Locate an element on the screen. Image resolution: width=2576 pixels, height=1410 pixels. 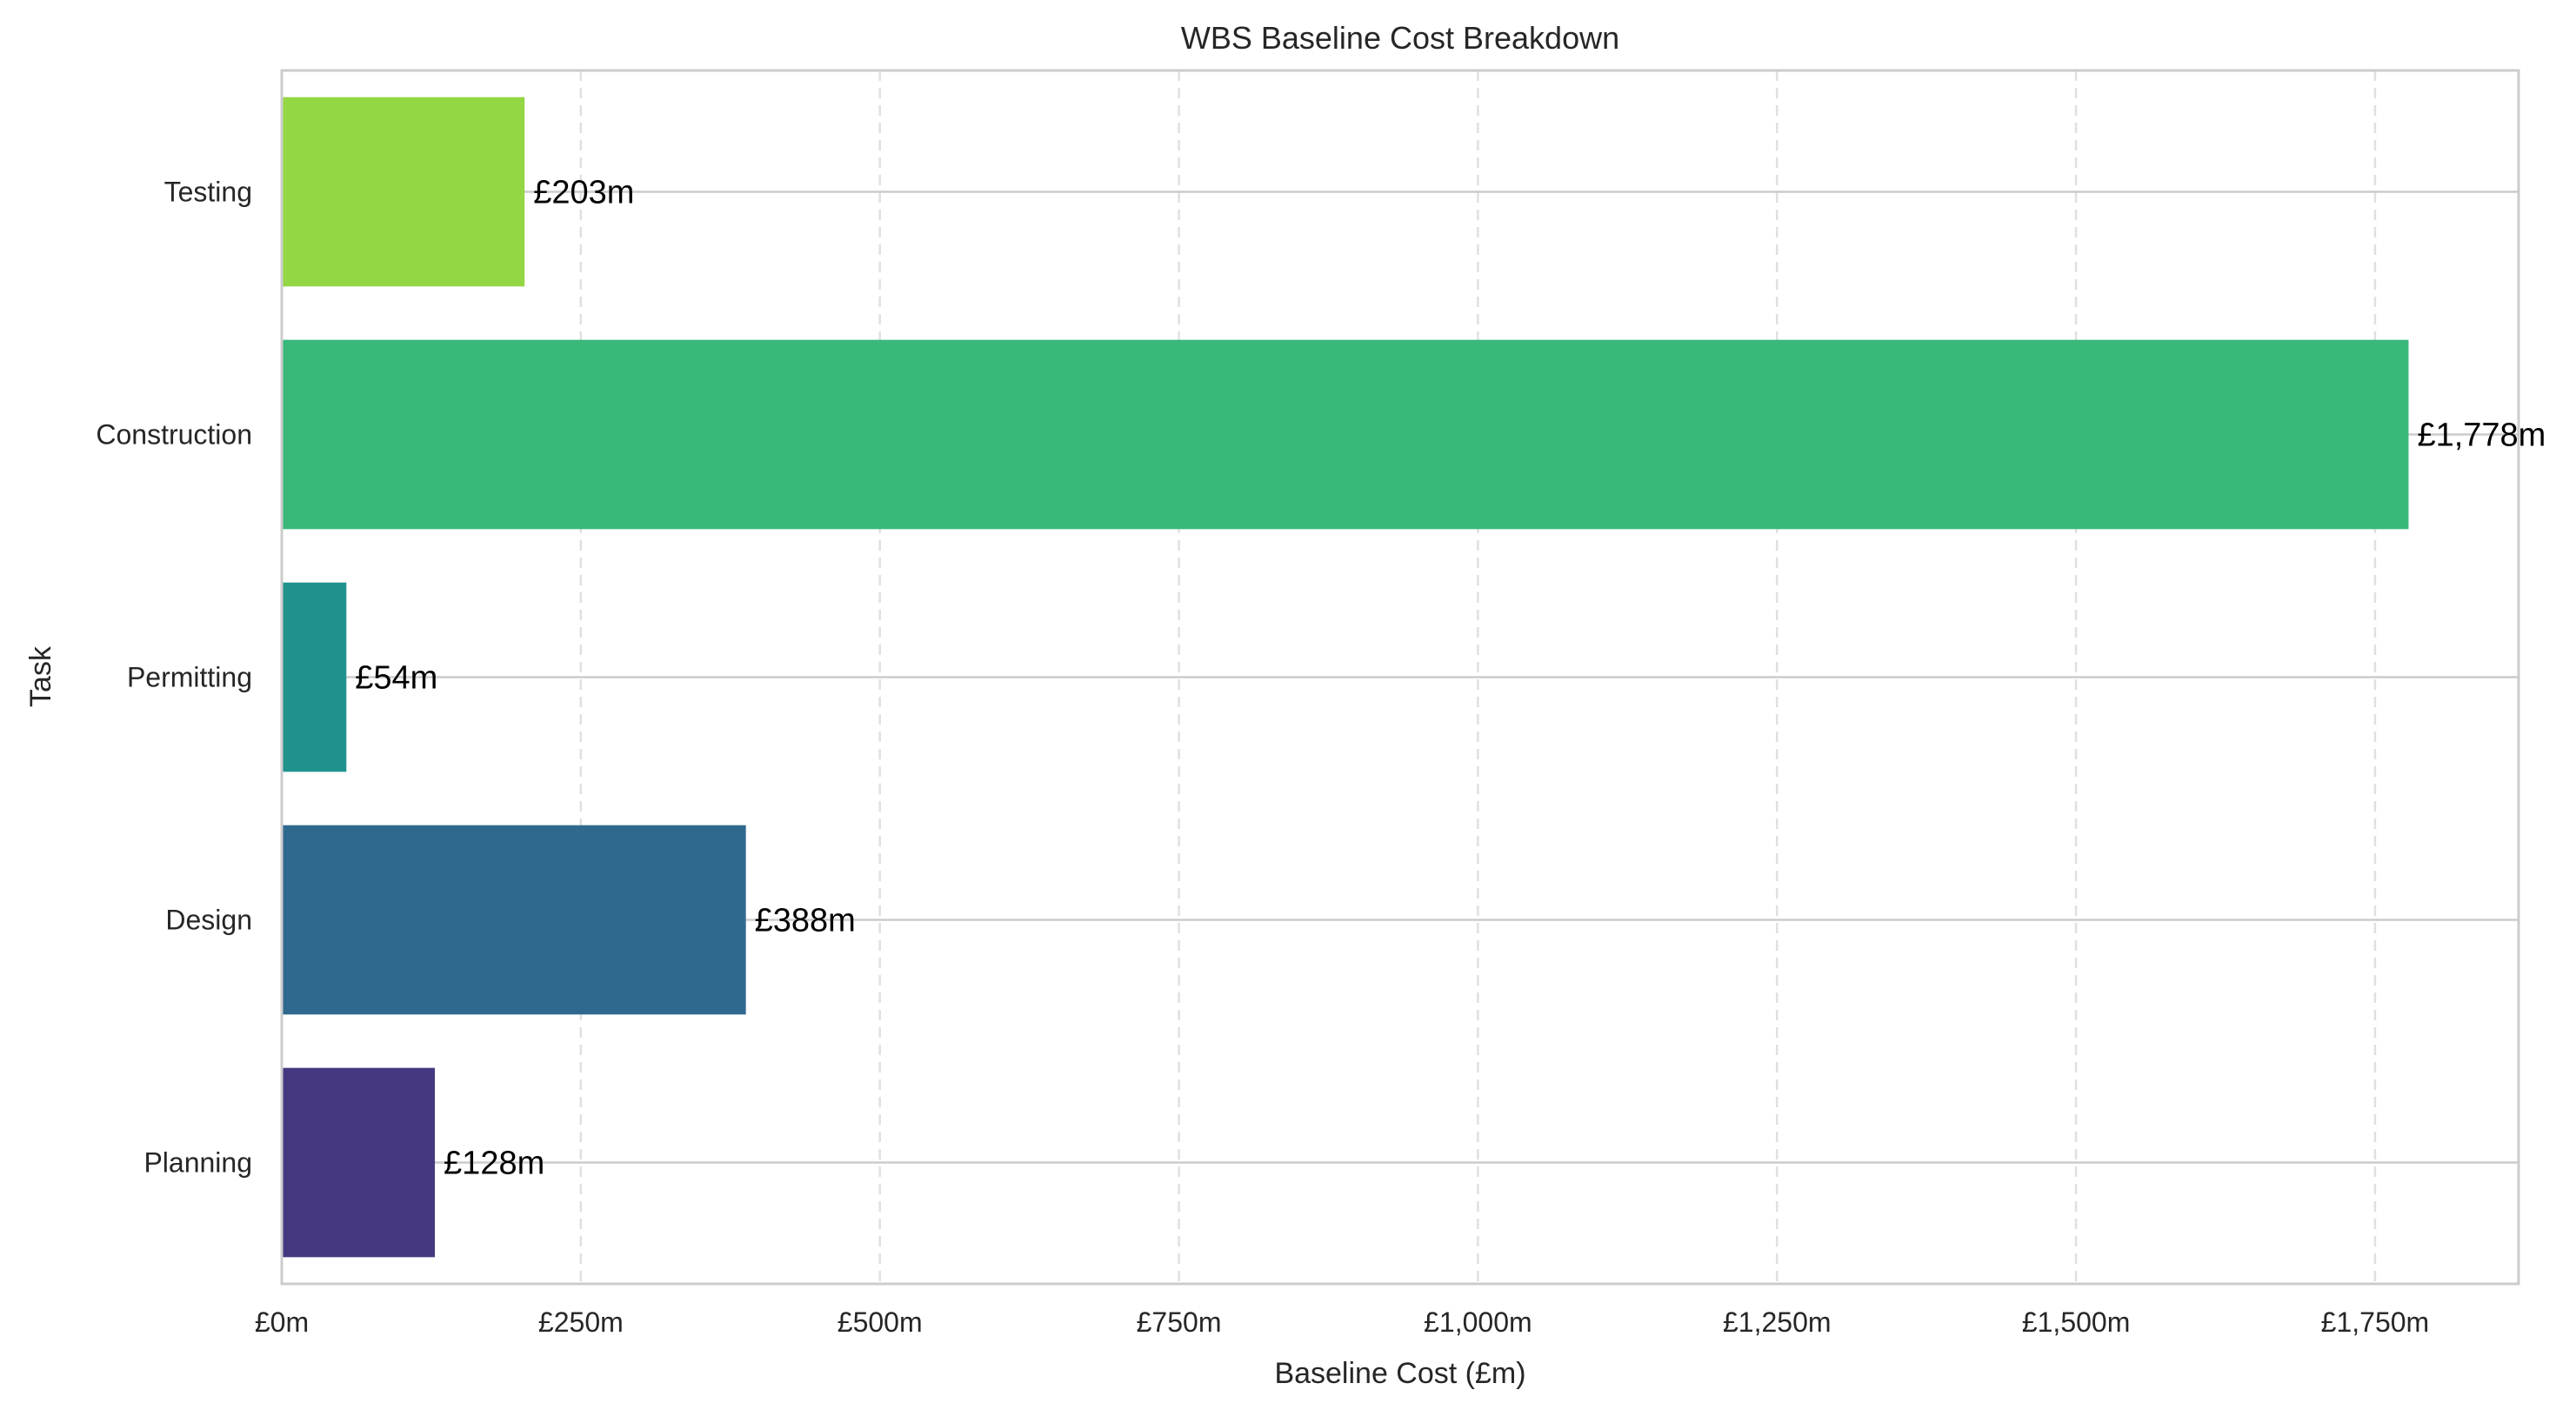
x-tick-label: £1,750m is located at coordinates (2375, 1322).